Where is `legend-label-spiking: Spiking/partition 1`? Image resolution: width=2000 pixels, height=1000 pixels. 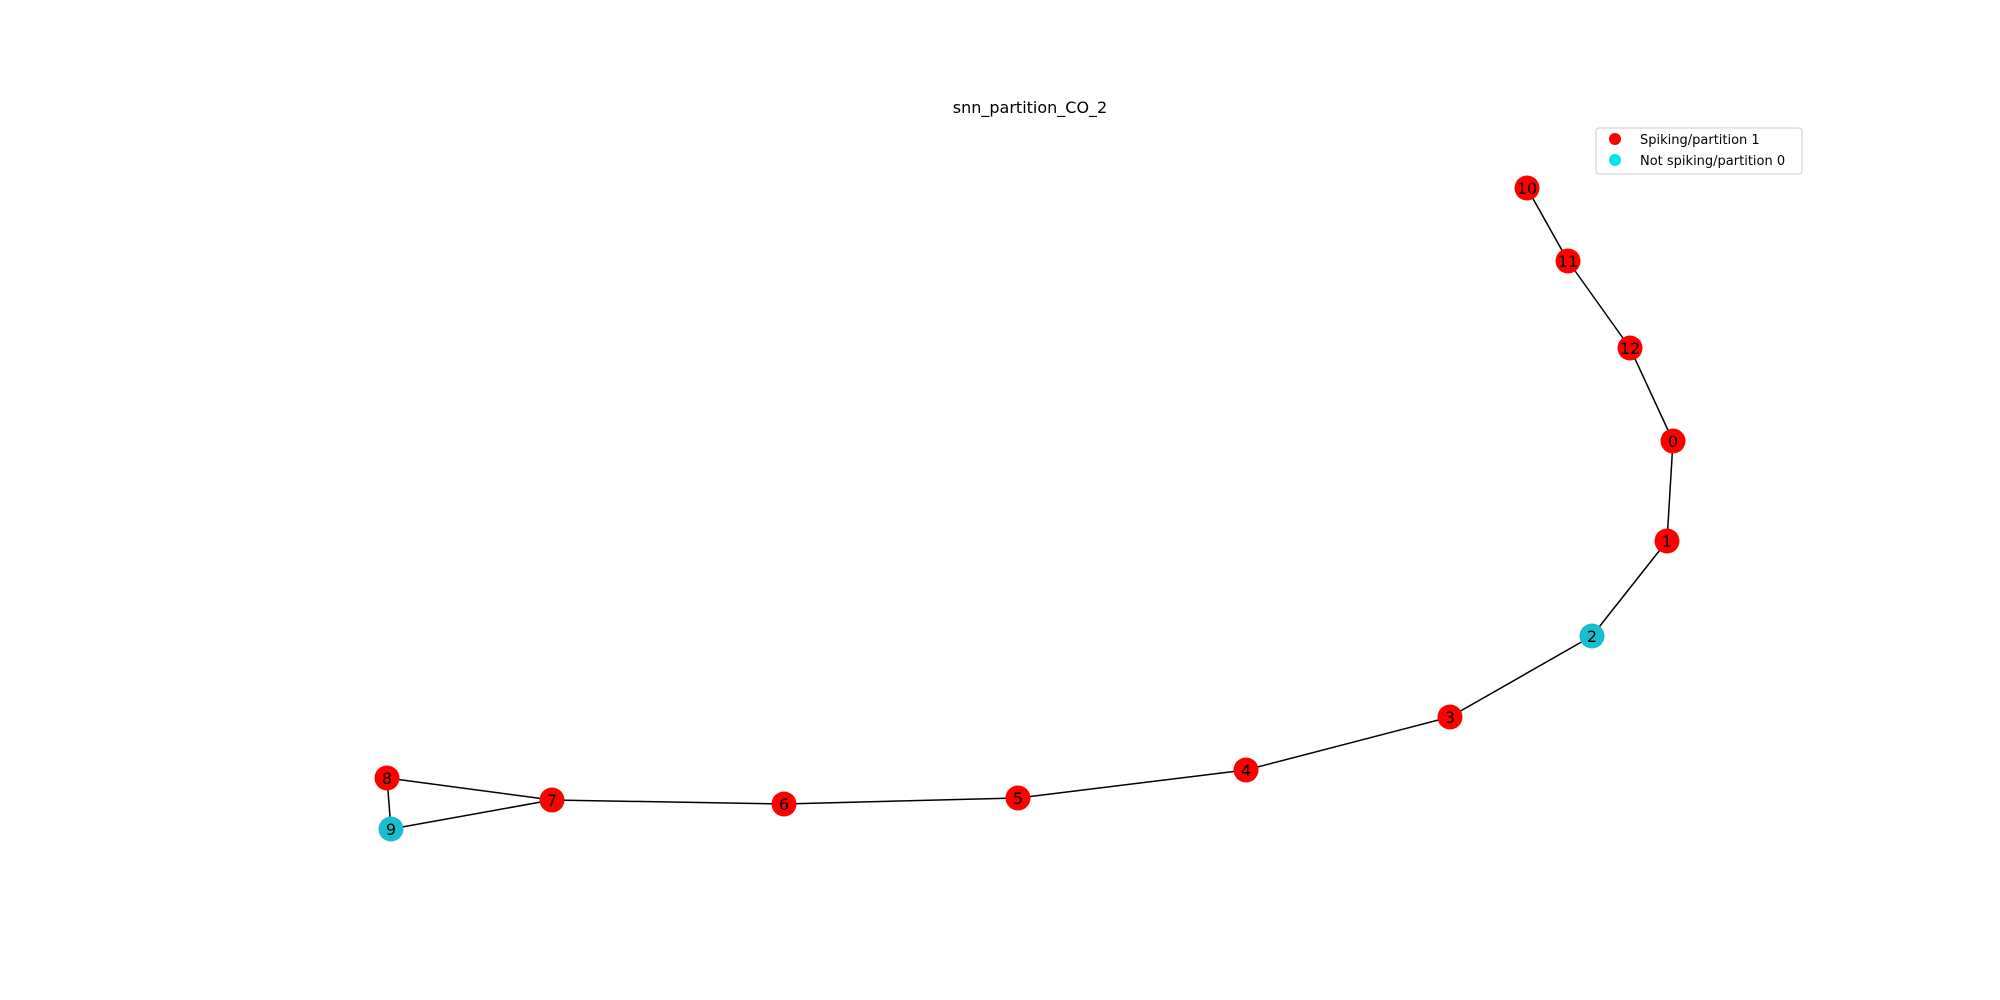
legend-label-spiking: Spiking/partition 1 is located at coordinates (1700, 140).